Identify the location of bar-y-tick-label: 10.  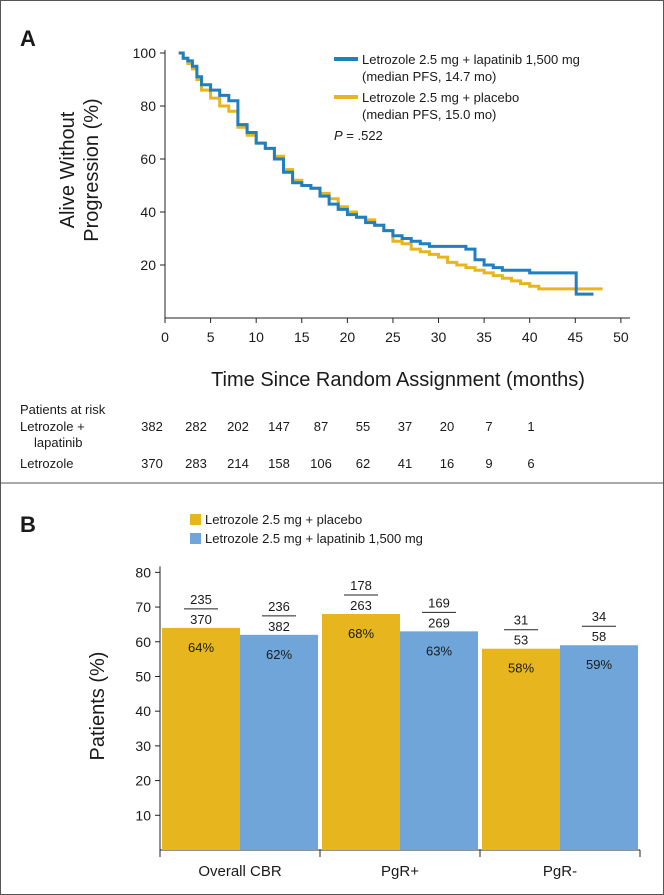
(143, 815).